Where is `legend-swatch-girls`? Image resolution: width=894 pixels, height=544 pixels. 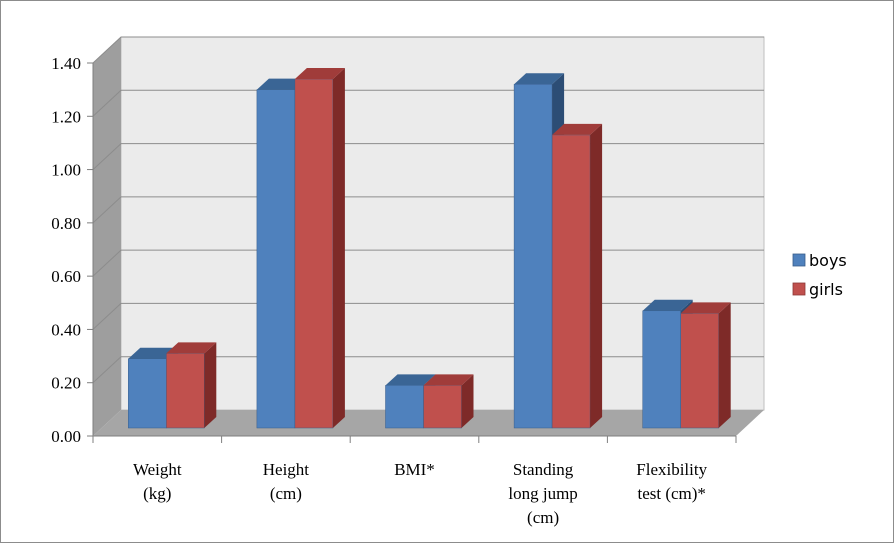 legend-swatch-girls is located at coordinates (799, 289).